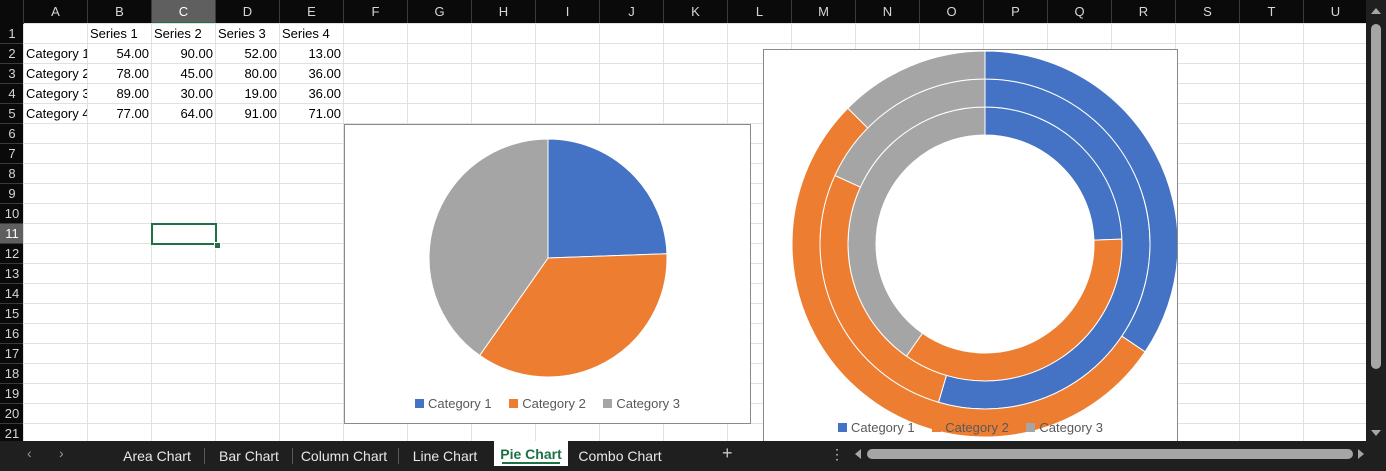 This screenshot has height=471, width=1386. Describe the element at coordinates (260, 113) in the screenshot. I see `cell: 91.00` at that location.